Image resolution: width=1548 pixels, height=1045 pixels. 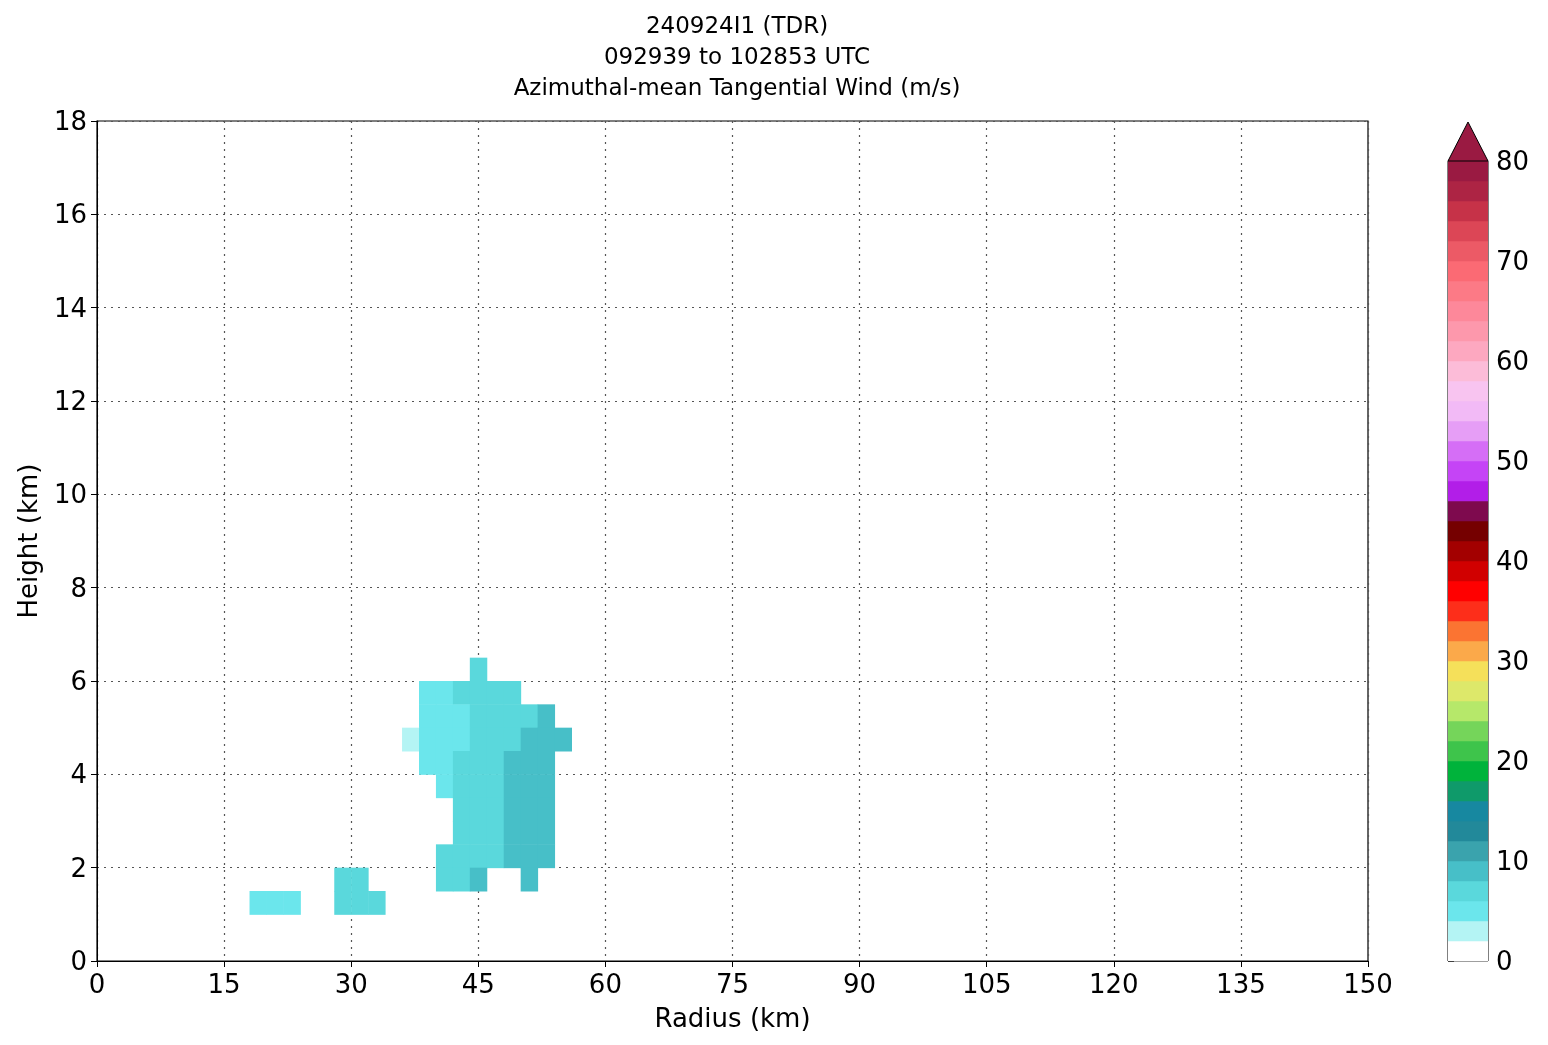 I want to click on x-tick-label: 90, so click(x=860, y=984).